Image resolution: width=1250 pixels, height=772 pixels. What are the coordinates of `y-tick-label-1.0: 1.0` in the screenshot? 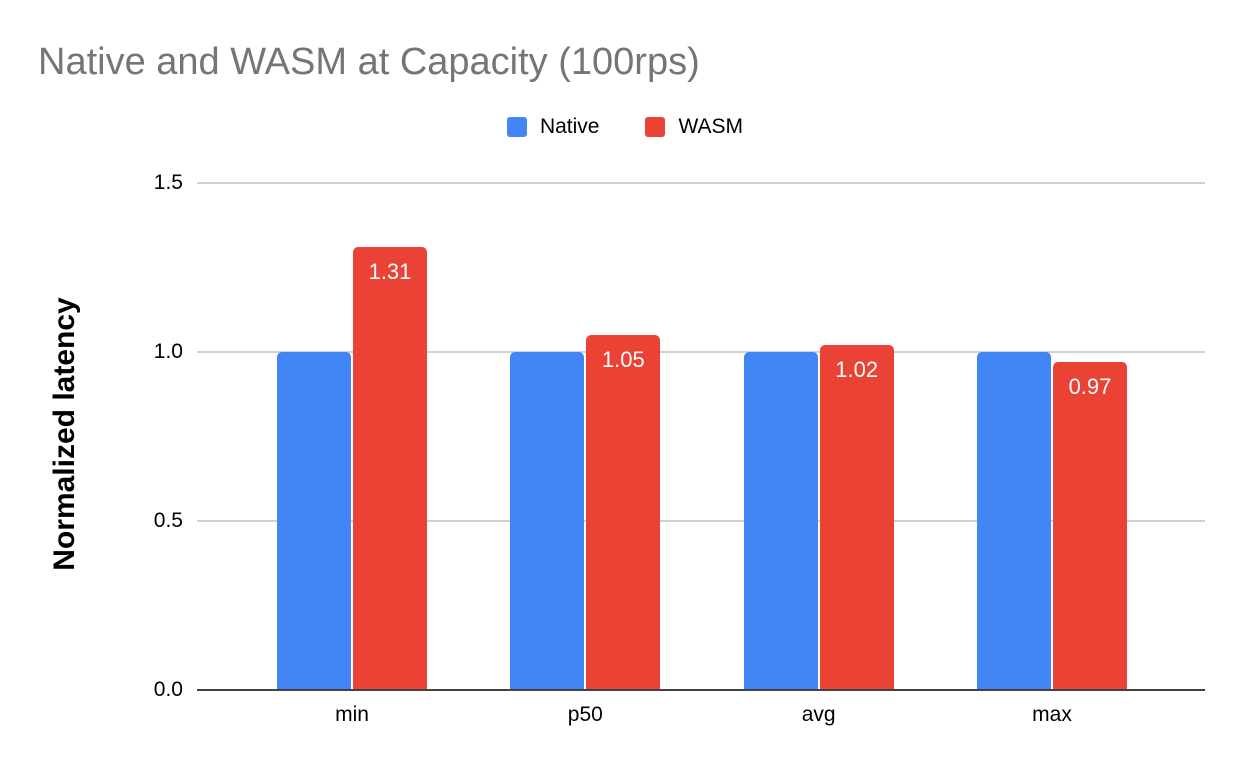 It's located at (168, 351).